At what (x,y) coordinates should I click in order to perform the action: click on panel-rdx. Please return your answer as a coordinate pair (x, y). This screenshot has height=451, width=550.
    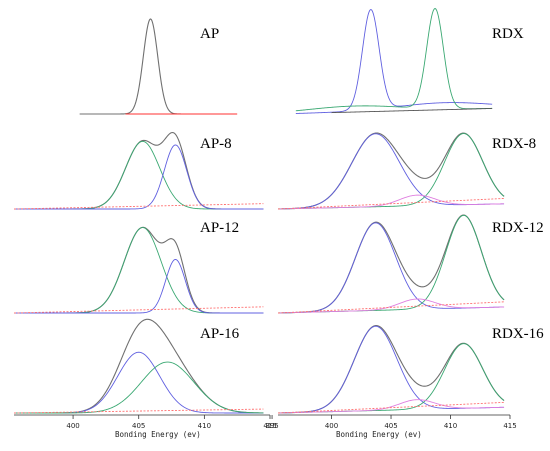
    Looking at the image, I should click on (394, 60).